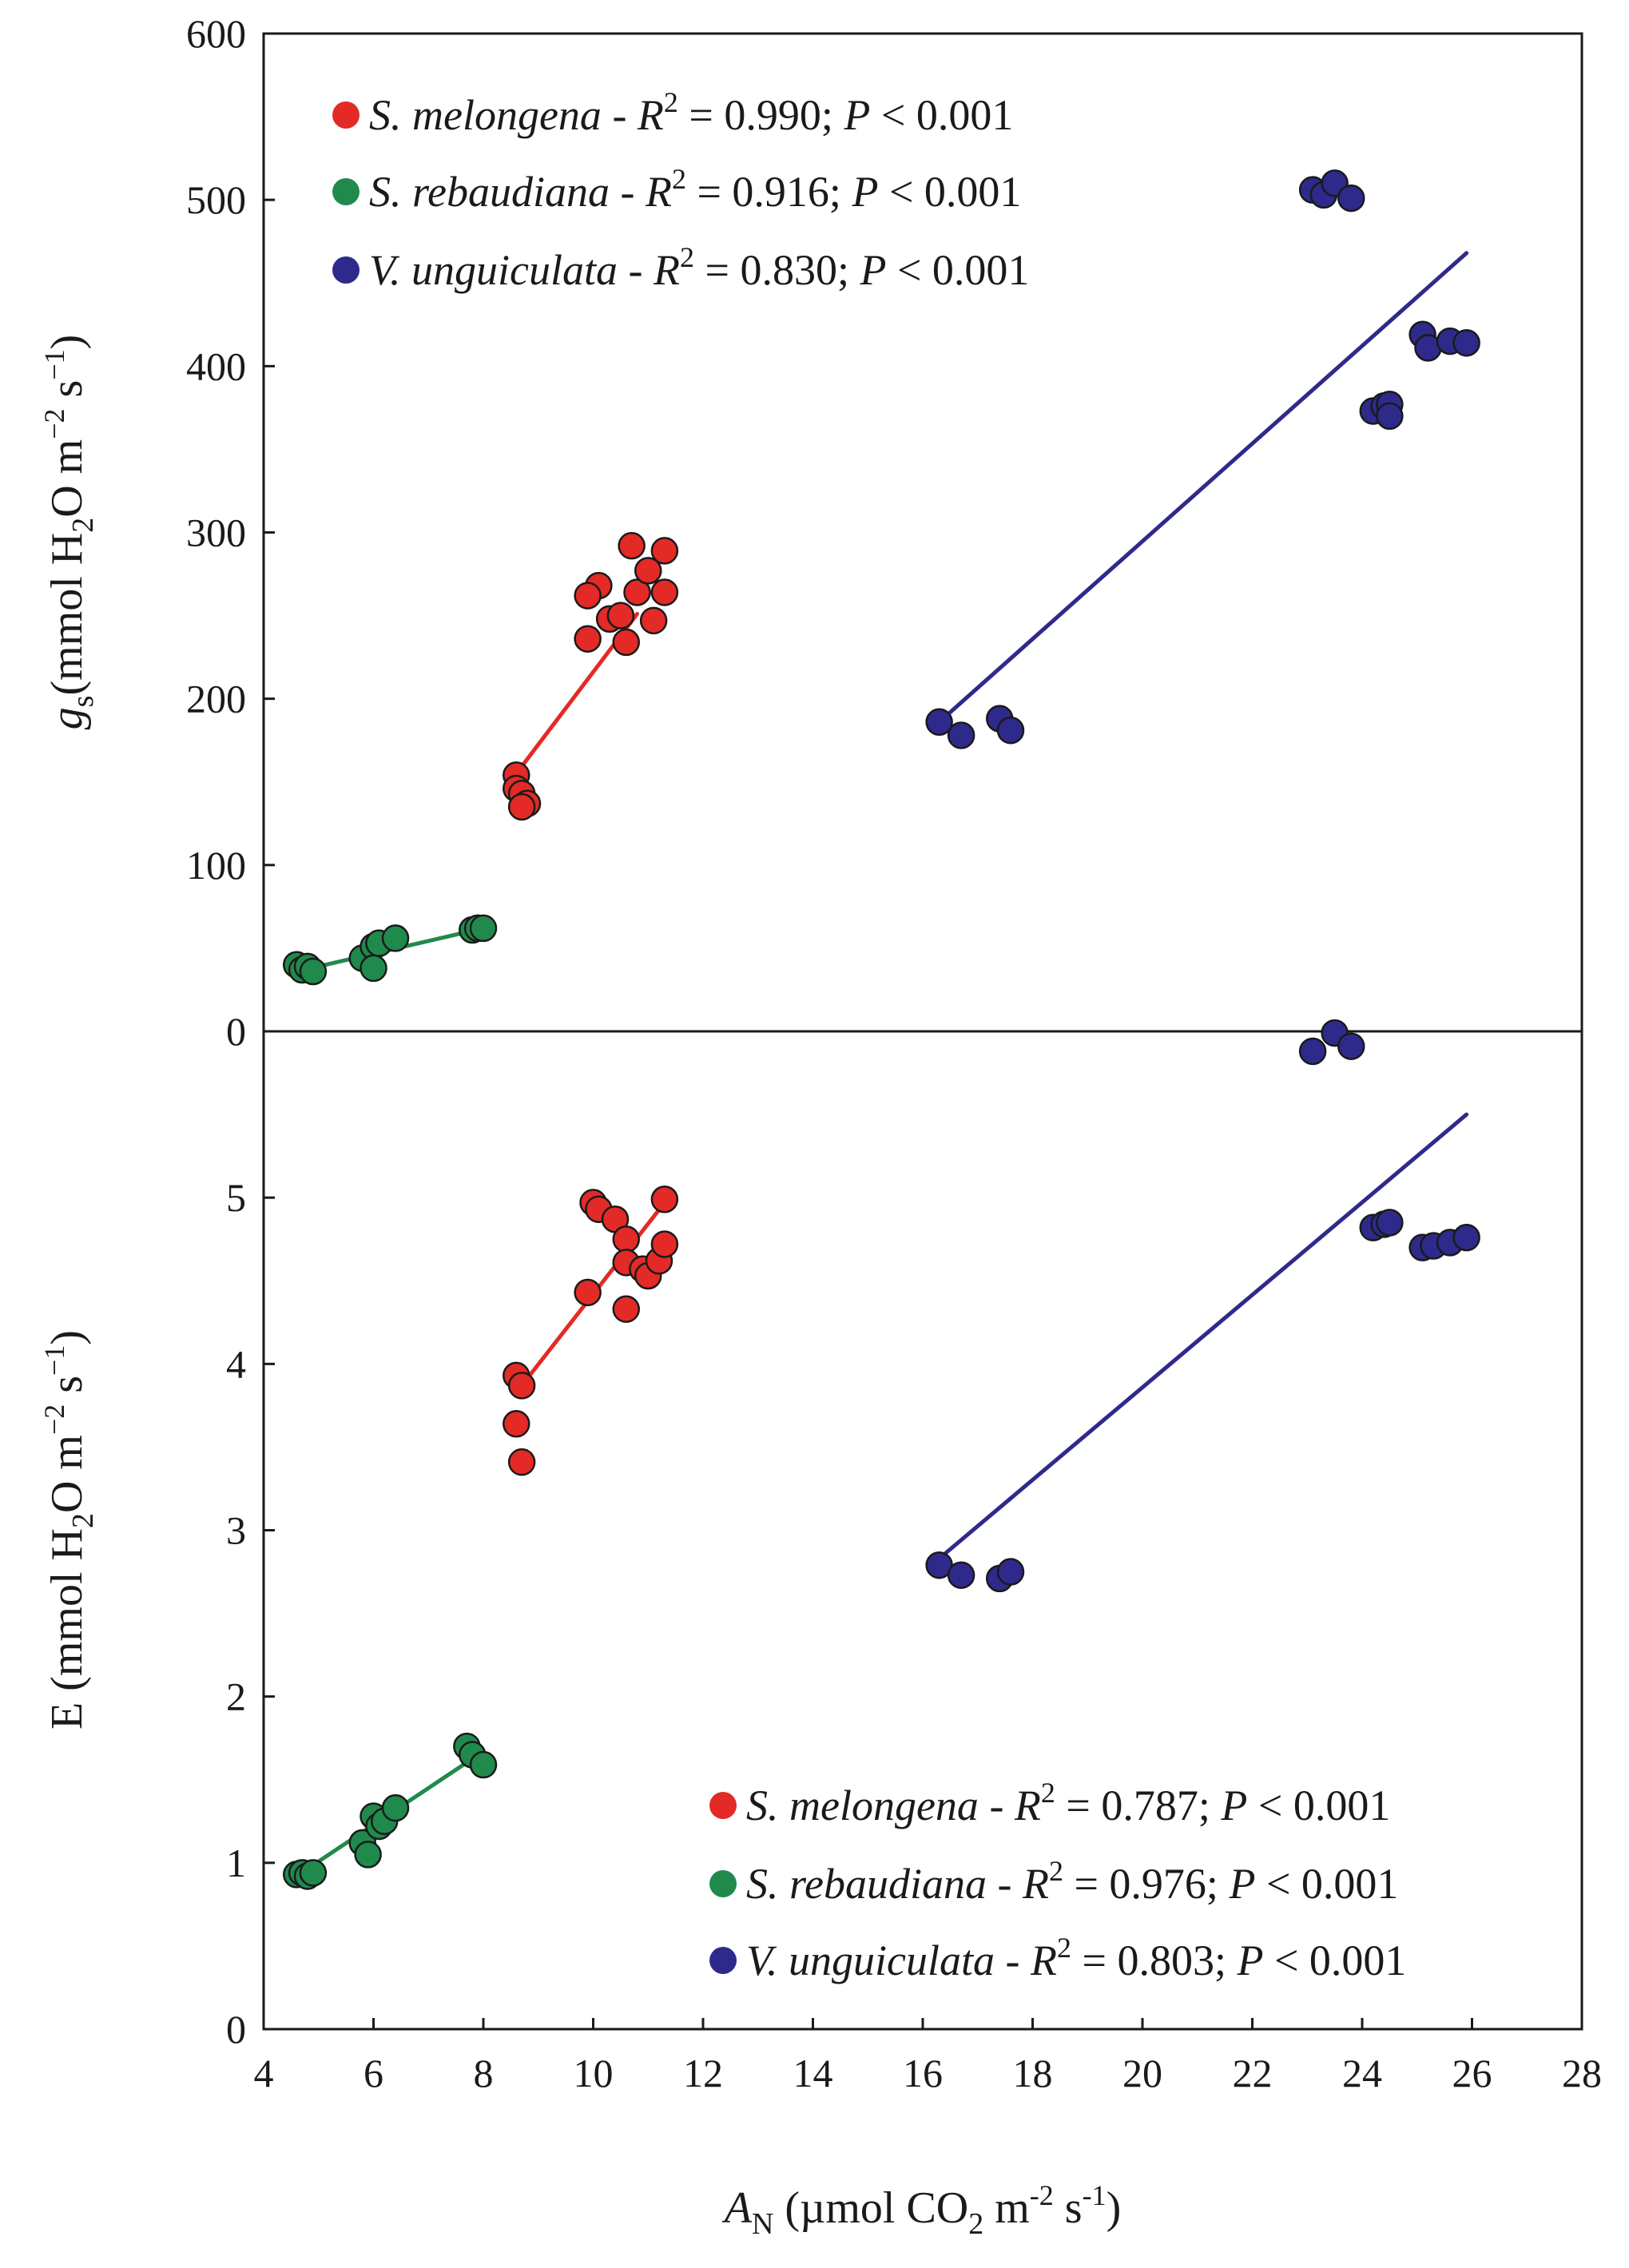 The width and height of the screenshot is (1629, 2268). I want to click on y-var: g, so click(67, 718).